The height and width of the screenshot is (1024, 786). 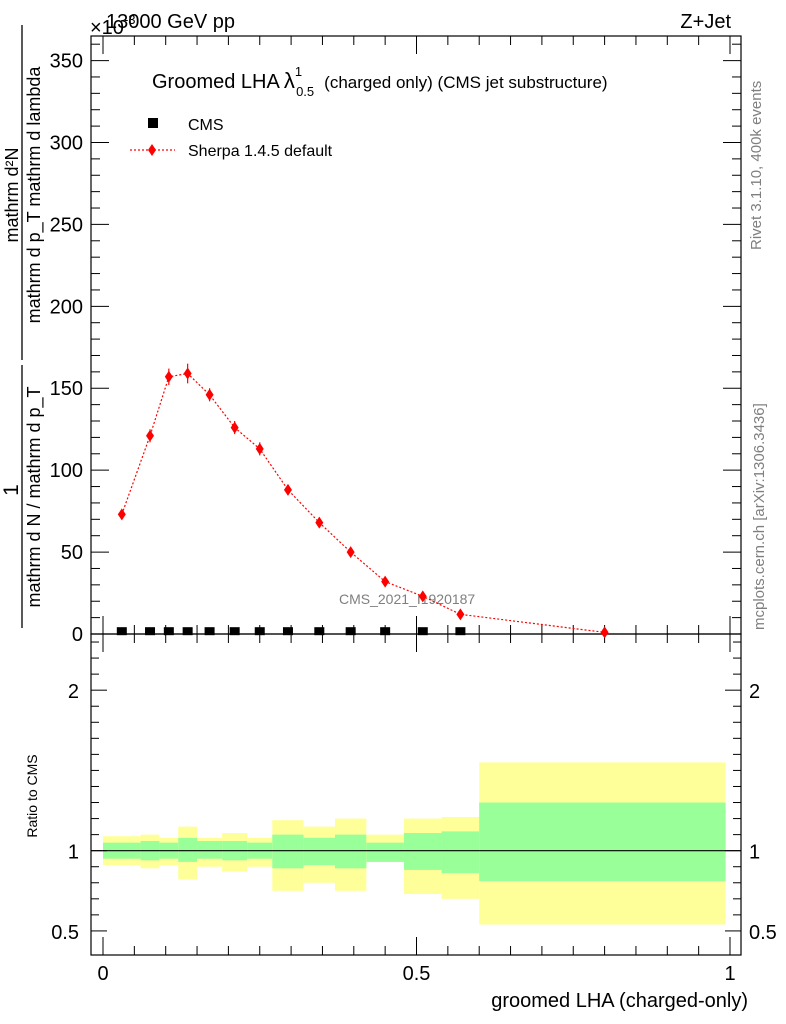 I want to click on y-label-frac1-num: 1, so click(x=11, y=490).